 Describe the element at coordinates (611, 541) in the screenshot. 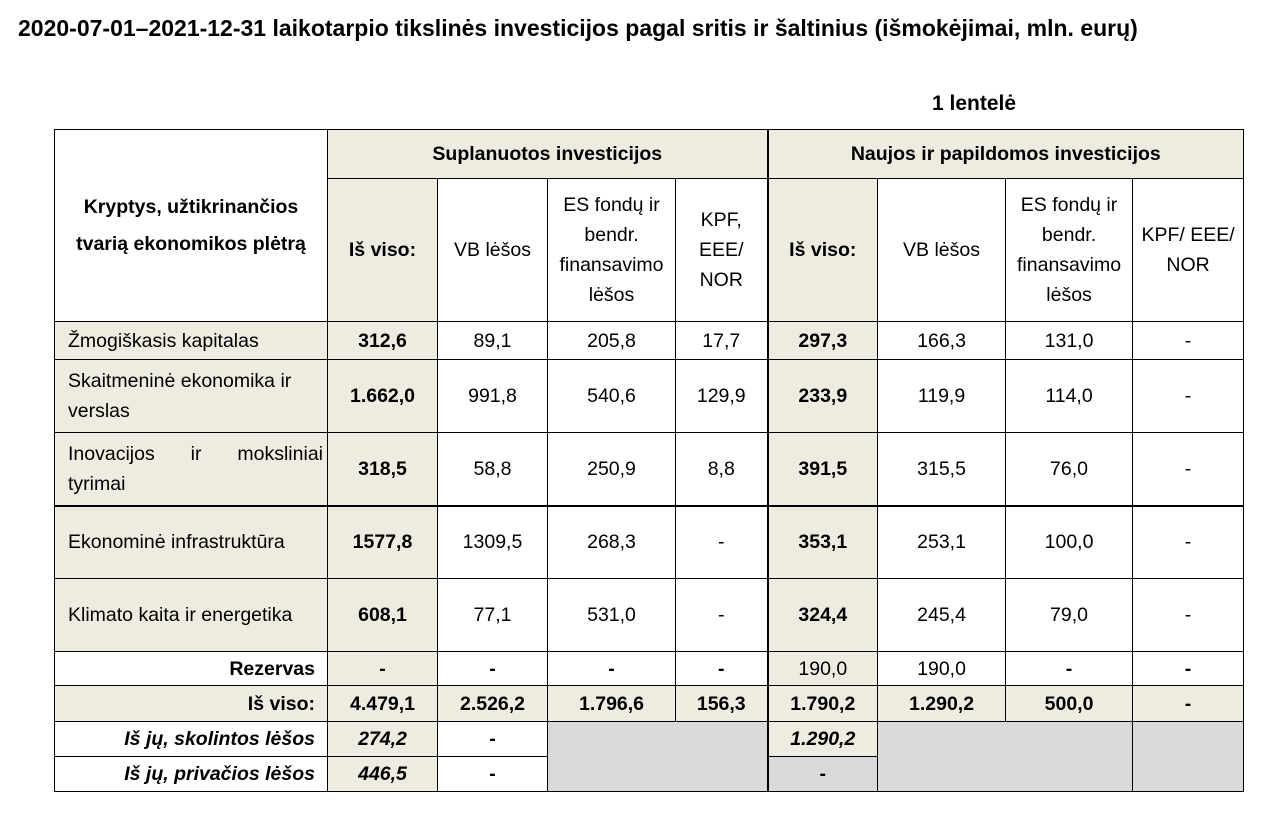

I see `cell: 268,3` at that location.